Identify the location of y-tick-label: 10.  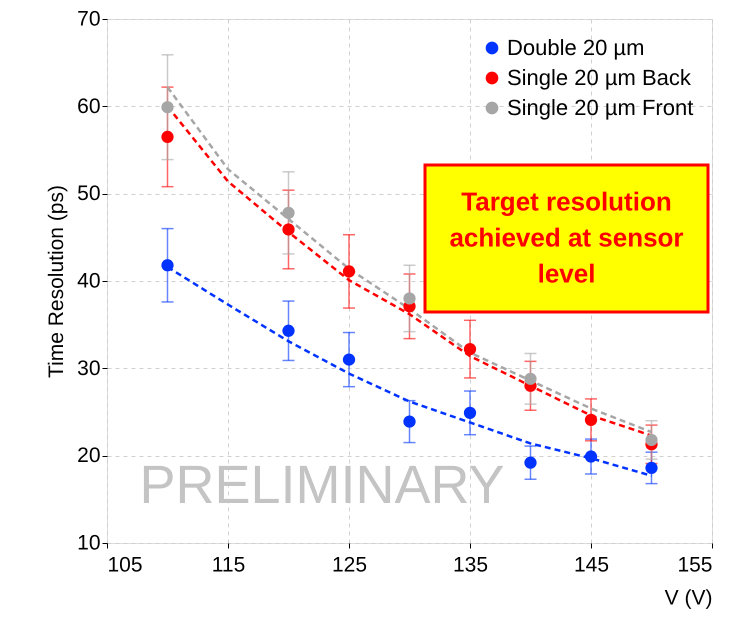
(88, 543).